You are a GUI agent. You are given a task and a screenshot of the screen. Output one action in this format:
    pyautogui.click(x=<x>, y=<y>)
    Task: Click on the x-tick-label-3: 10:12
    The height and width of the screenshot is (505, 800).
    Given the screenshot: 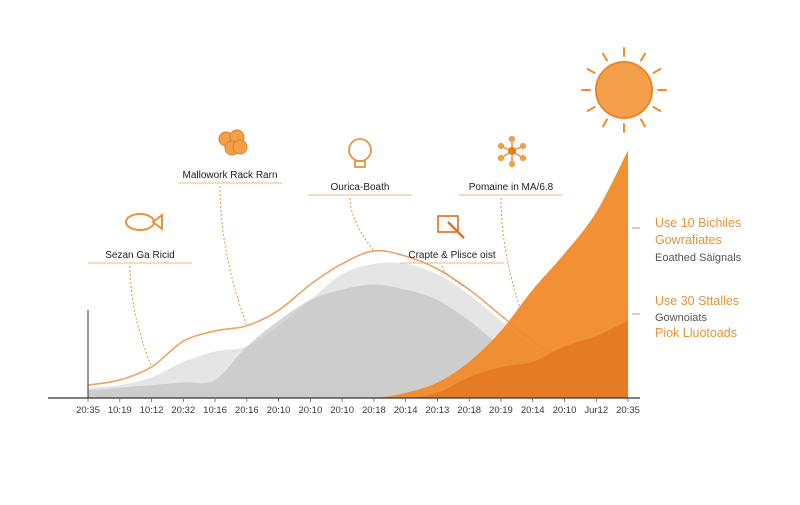 What is the action you would take?
    pyautogui.click(x=152, y=410)
    